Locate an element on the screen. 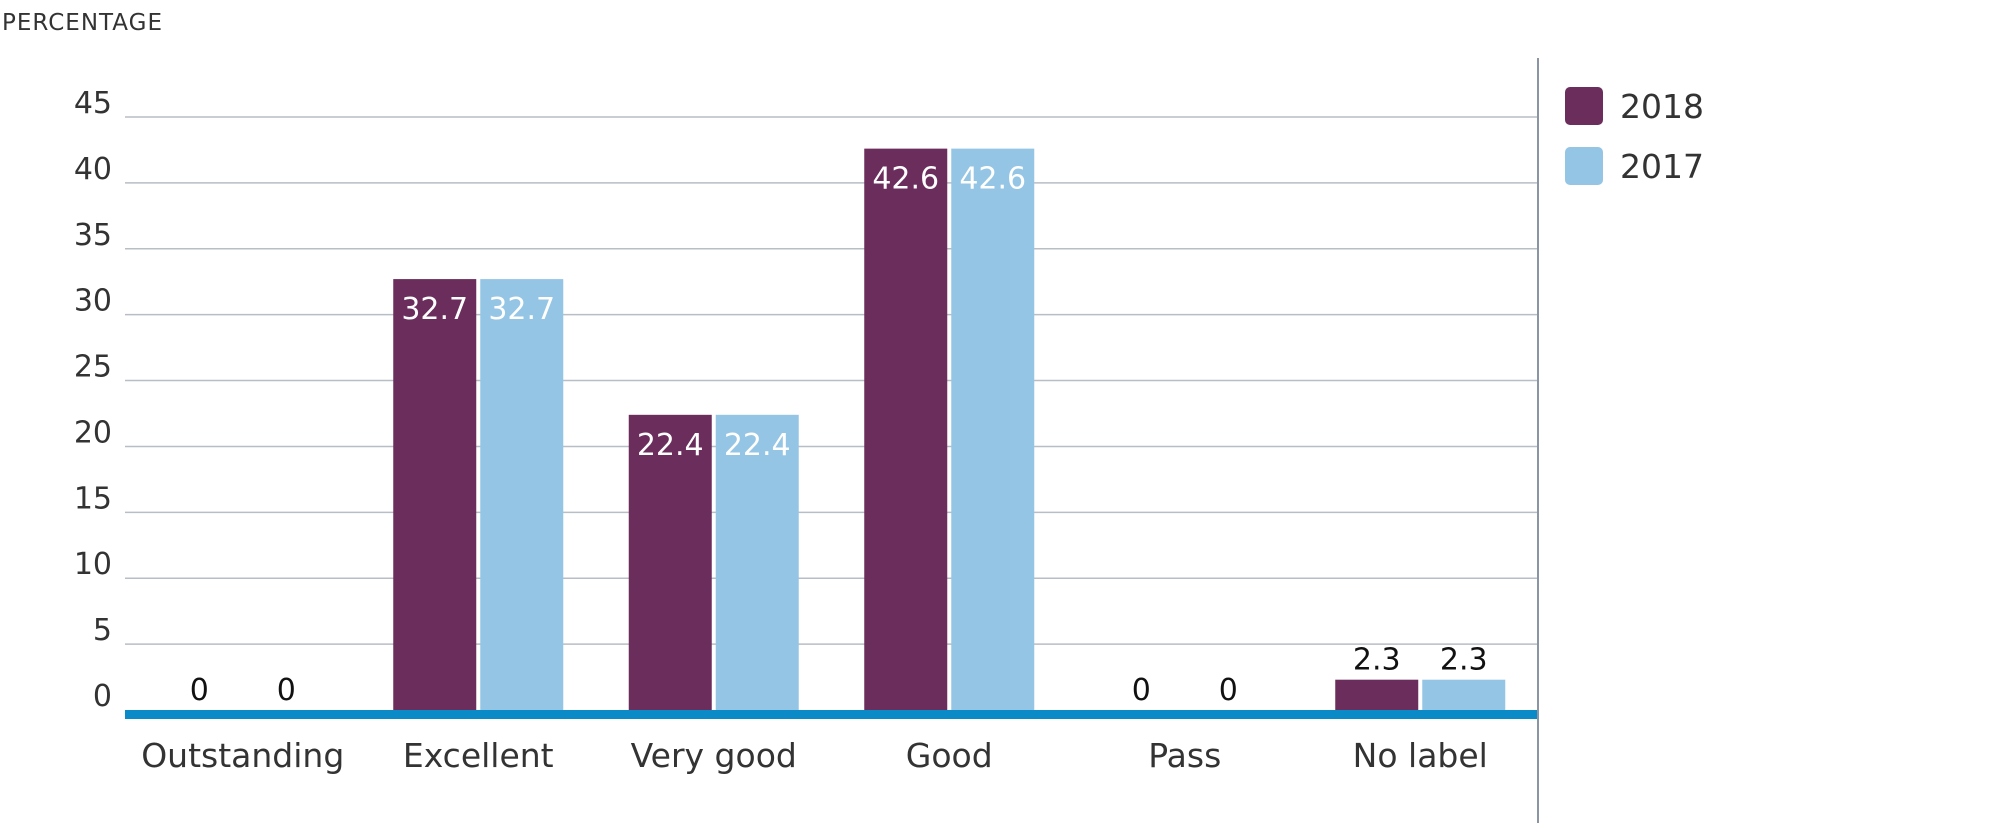 This screenshot has height=823, width=2000. bar-2017-very-good is located at coordinates (757, 562).